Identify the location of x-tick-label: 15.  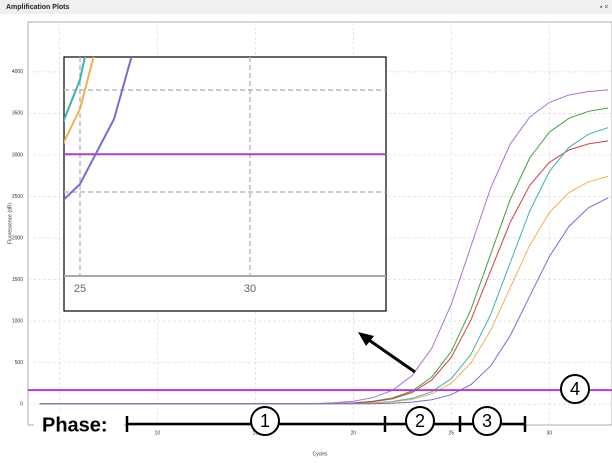
(256, 433).